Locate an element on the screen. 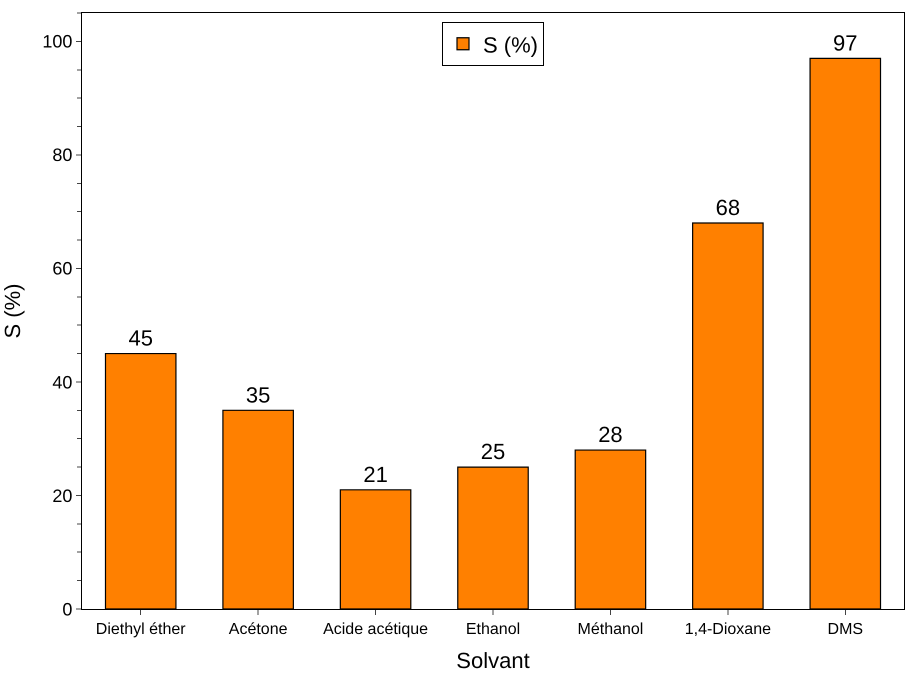 The image size is (918, 681). data-label: 97 is located at coordinates (845, 43).